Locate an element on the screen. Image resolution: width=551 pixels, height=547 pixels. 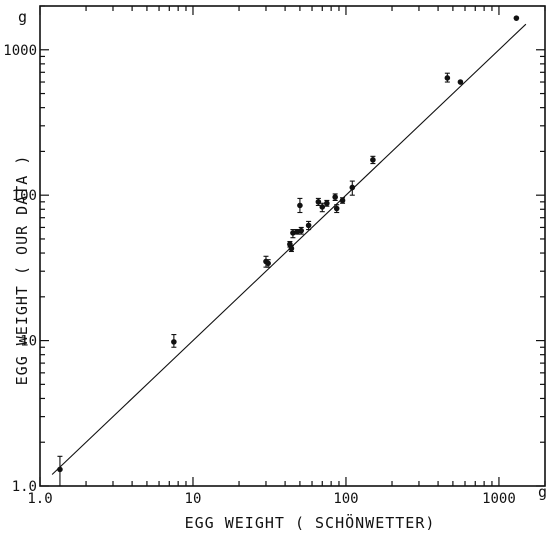
y-tick-label: 100 is located at coordinates (24, 196).